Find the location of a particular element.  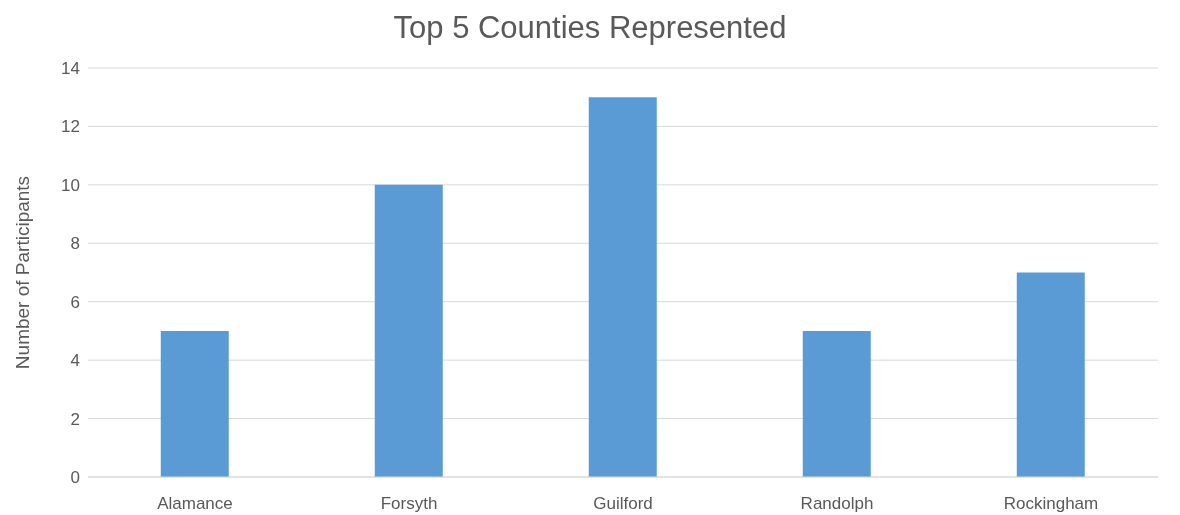

chart-title: Top 5 Counties Represented is located at coordinates (590, 28).